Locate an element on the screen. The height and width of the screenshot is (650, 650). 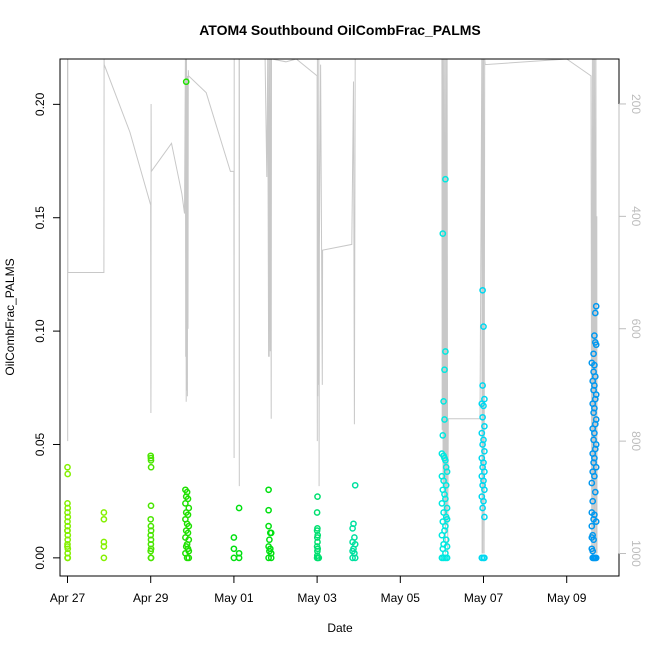
right-tick-label: 800 is located at coordinates (636, 441).